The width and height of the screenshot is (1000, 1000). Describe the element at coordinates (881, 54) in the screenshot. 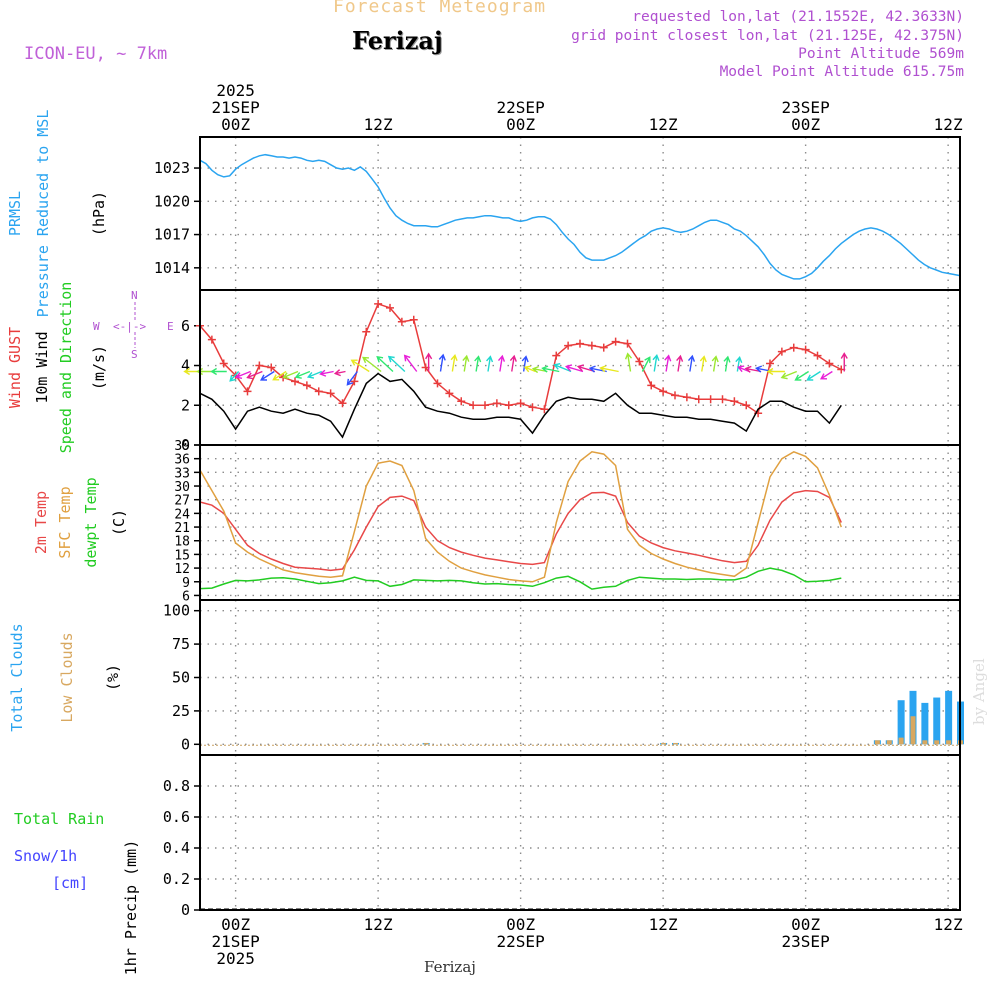

I see `point-altitude: Point Altitude 569m` at that location.